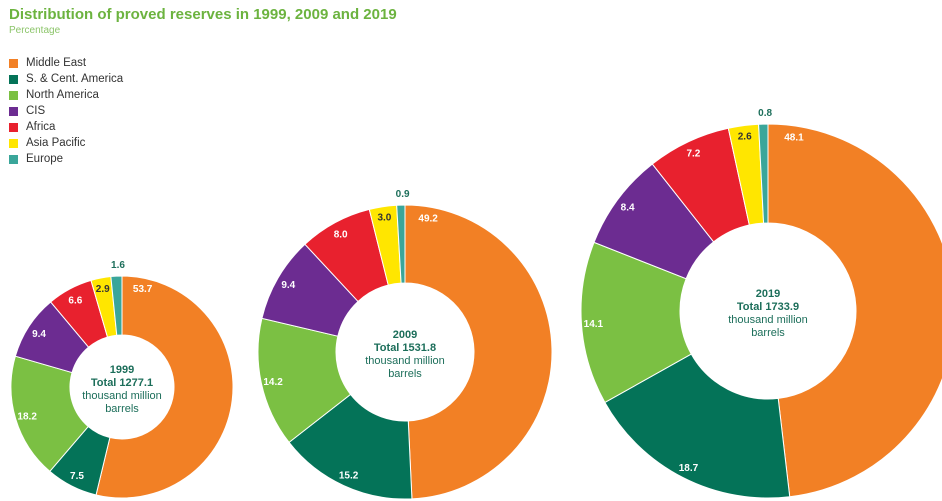  I want to click on value-label: 6.6, so click(75, 301).